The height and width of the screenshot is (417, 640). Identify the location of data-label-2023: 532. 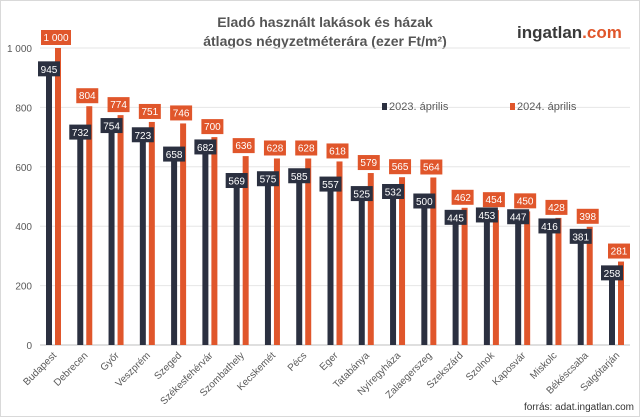
(393, 192).